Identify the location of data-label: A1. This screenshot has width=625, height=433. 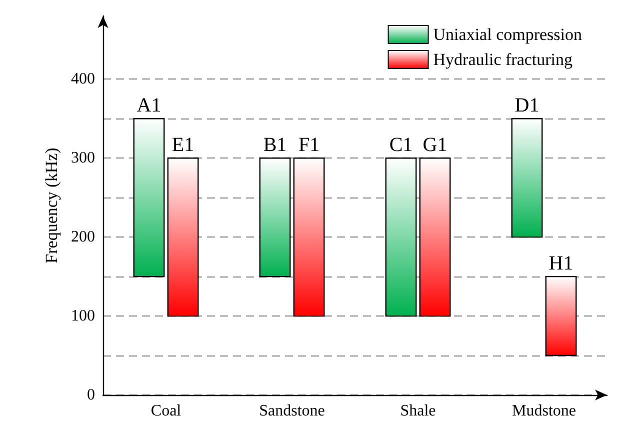
(149, 105).